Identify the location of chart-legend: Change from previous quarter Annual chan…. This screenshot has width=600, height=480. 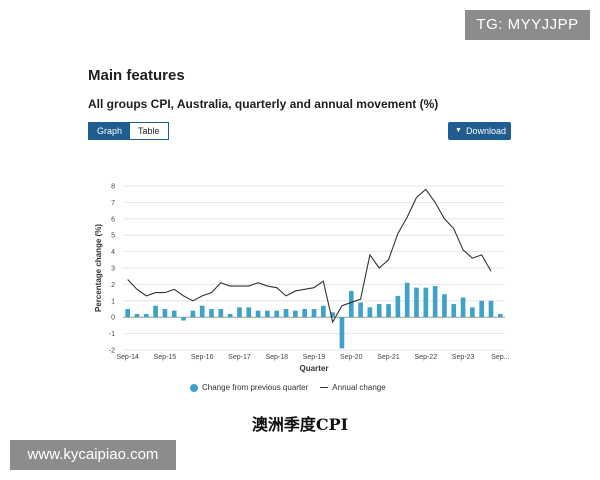
(288, 387).